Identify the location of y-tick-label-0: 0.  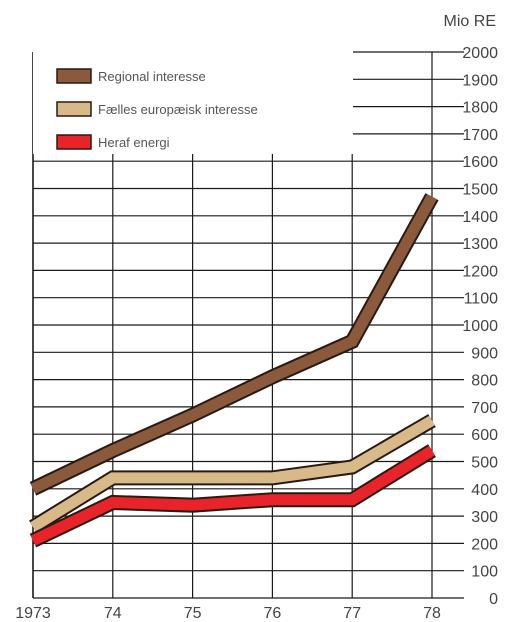
(493, 599).